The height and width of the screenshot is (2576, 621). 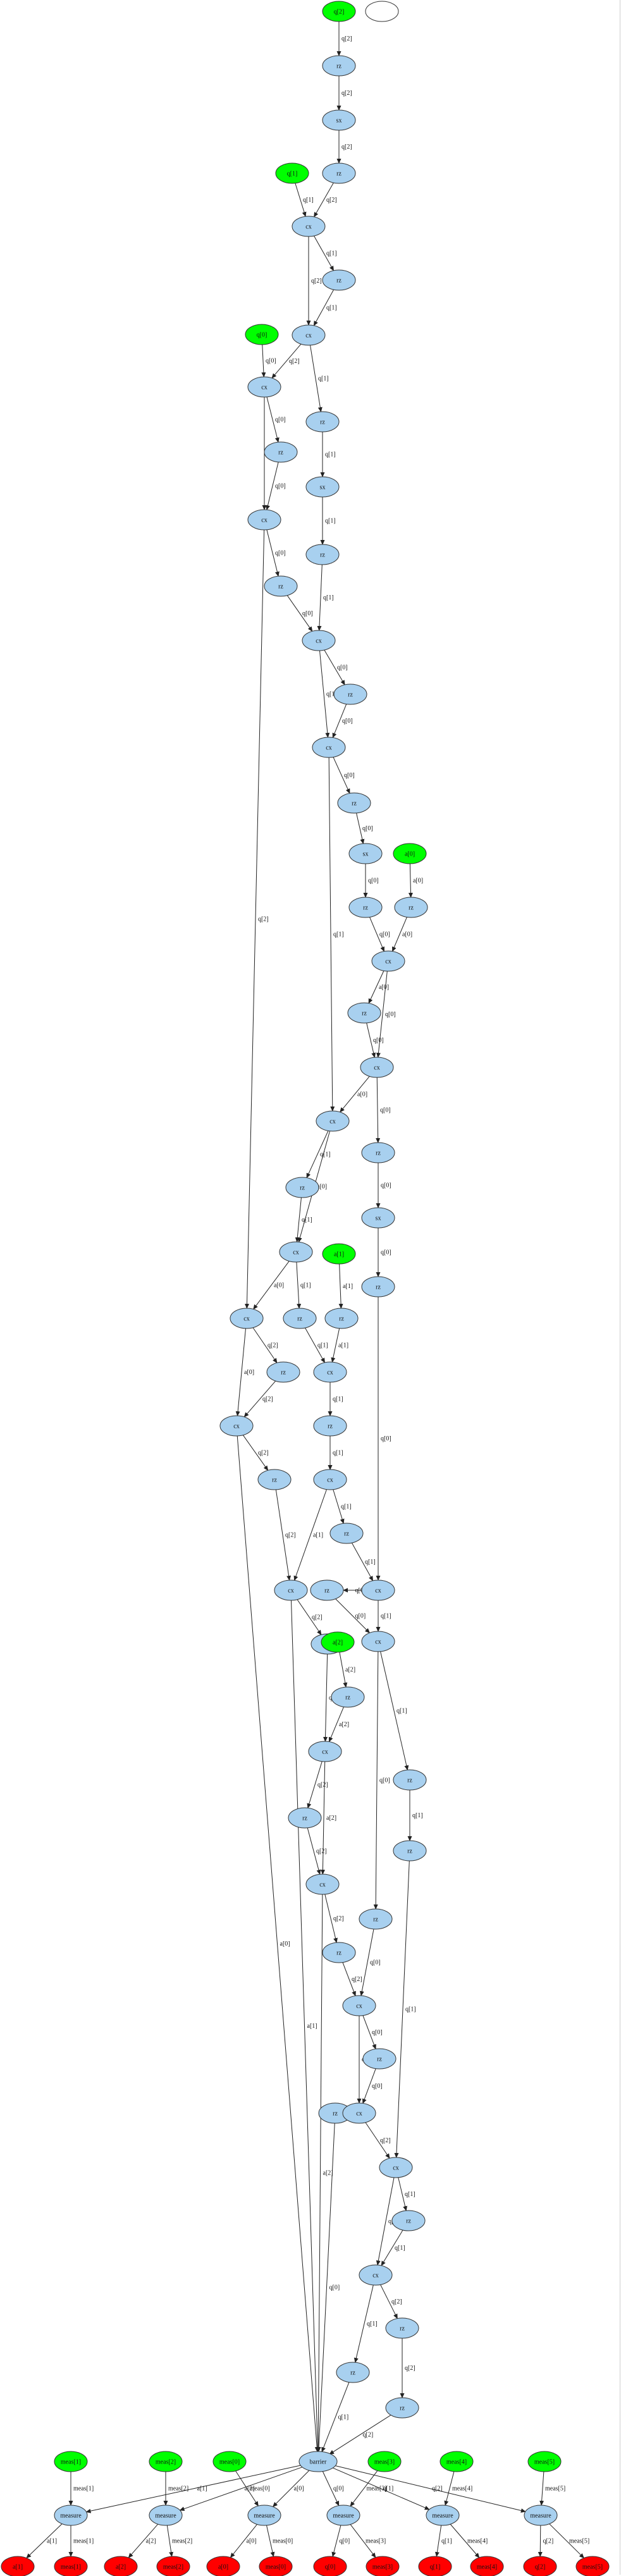 What do you see at coordinates (336, 934) in the screenshot?
I see `edge-cx_6-to-cx_9: q[1]` at bounding box center [336, 934].